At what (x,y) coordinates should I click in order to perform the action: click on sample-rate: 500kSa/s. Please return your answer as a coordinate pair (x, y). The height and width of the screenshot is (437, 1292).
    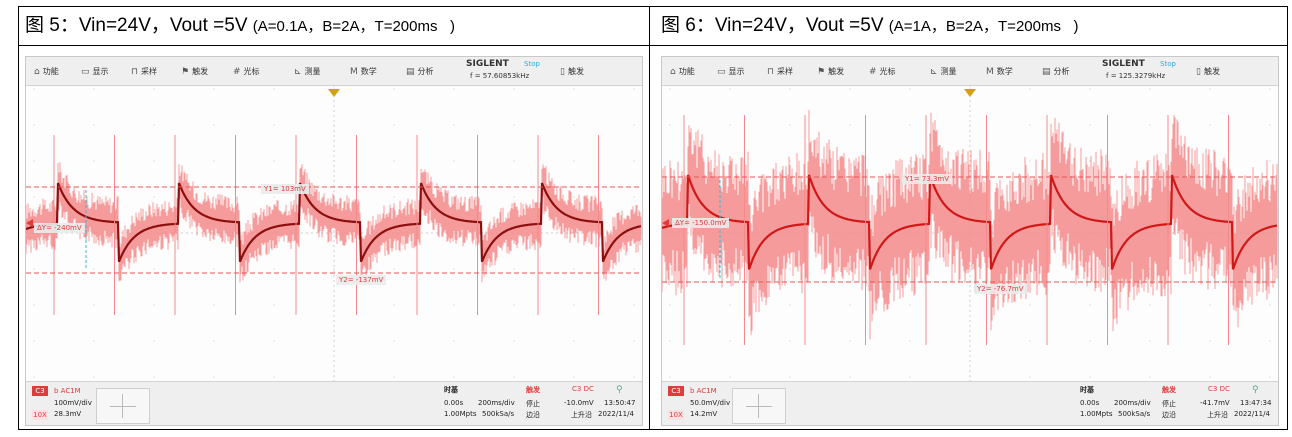
    Looking at the image, I should click on (498, 414).